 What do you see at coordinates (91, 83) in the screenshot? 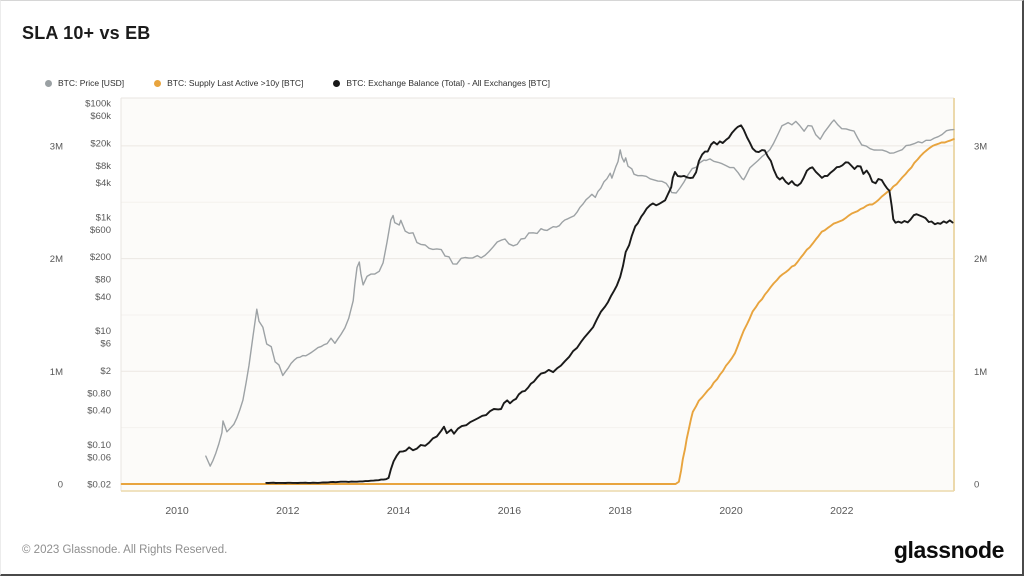
I see `legend-label-price: BTC: Price [USD]` at bounding box center [91, 83].